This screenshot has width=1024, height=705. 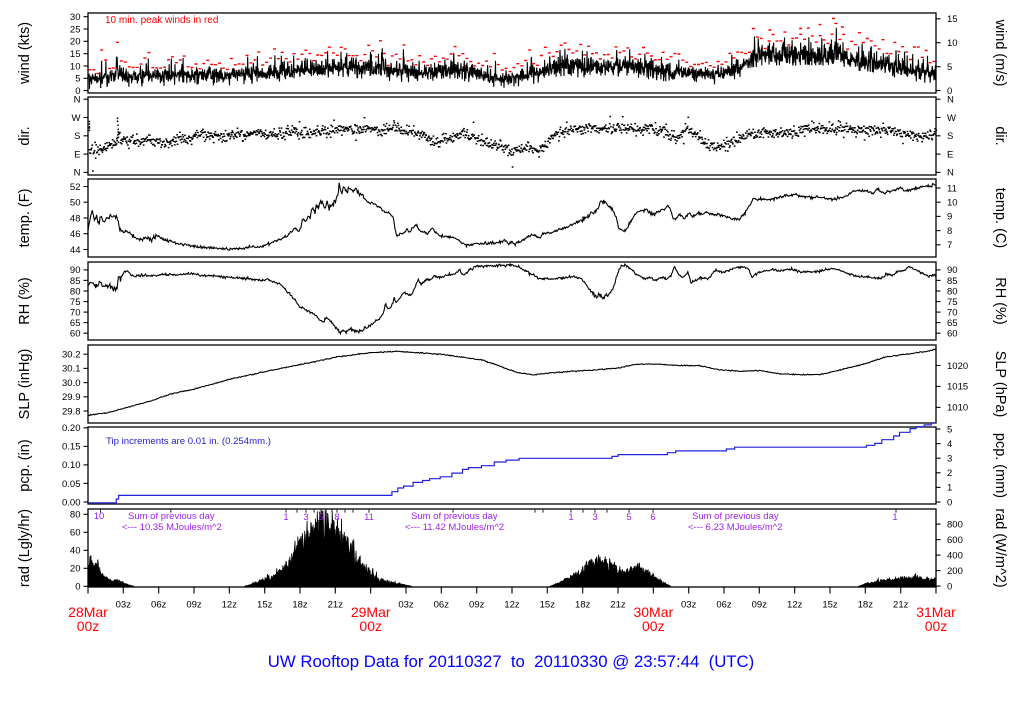 What do you see at coordinates (75, 234) in the screenshot?
I see `svg-text: 46` at bounding box center [75, 234].